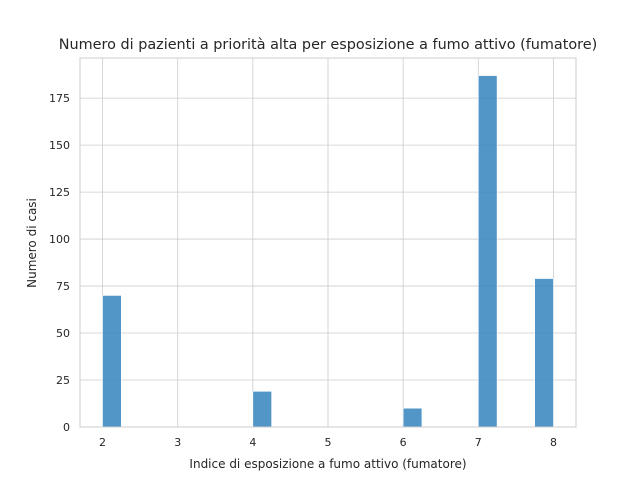 The height and width of the screenshot is (480, 640). What do you see at coordinates (553, 442) in the screenshot?
I see `x-tick-label: 8` at bounding box center [553, 442].